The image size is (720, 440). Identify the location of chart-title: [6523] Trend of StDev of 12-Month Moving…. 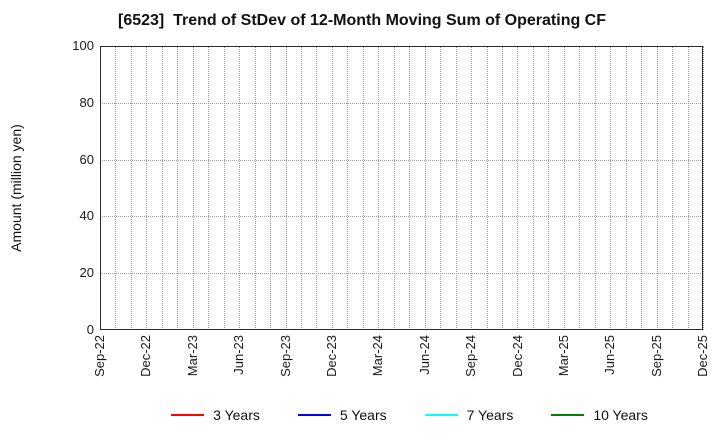
(362, 20).